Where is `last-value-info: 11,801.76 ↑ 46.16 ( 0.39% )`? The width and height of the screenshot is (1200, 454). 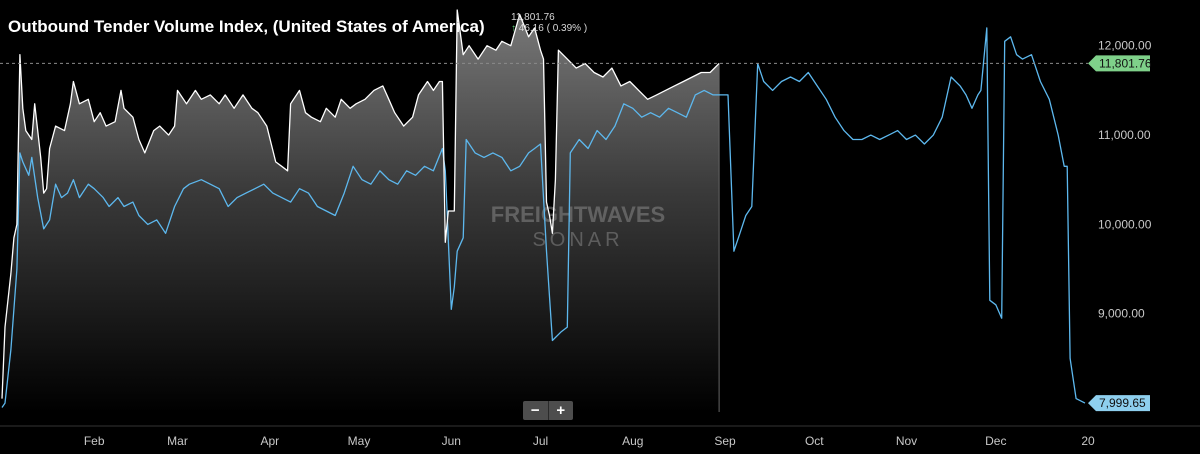 last-value-info: 11,801.76 ↑ 46.16 ( 0.39% ) is located at coordinates (549, 23).